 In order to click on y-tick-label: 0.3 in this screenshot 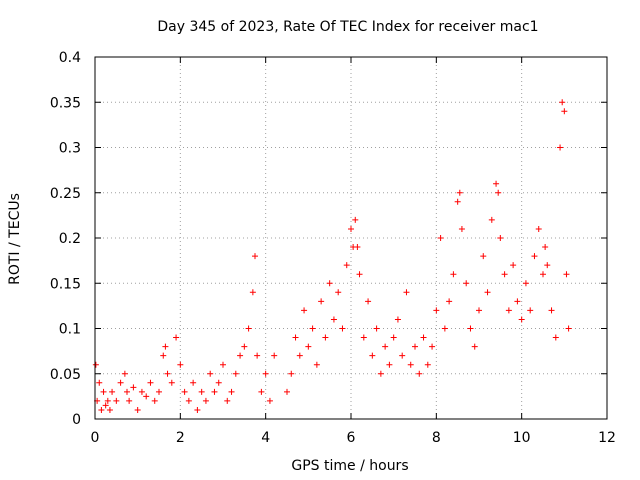, I will do `click(70, 149)`.